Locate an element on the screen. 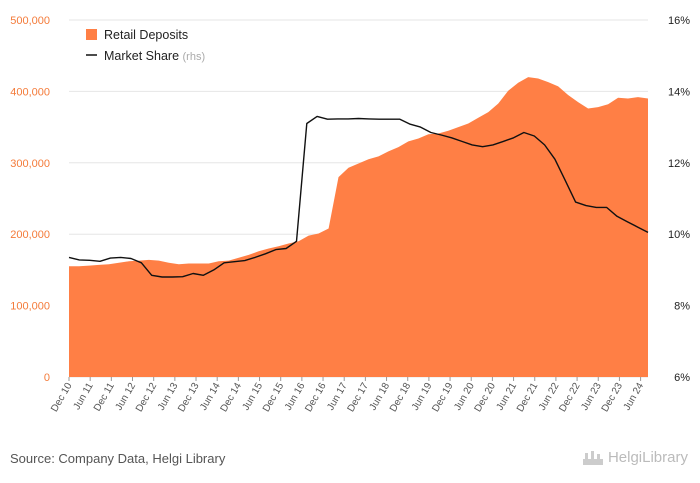  left-tick-label: 400,000 is located at coordinates (30, 92).